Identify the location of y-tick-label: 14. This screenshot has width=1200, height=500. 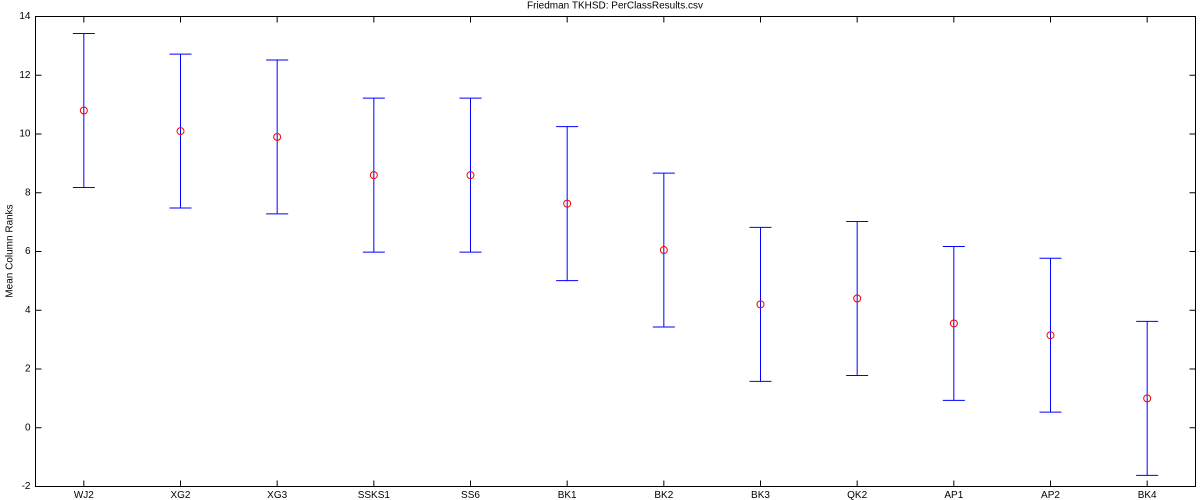
(25, 16).